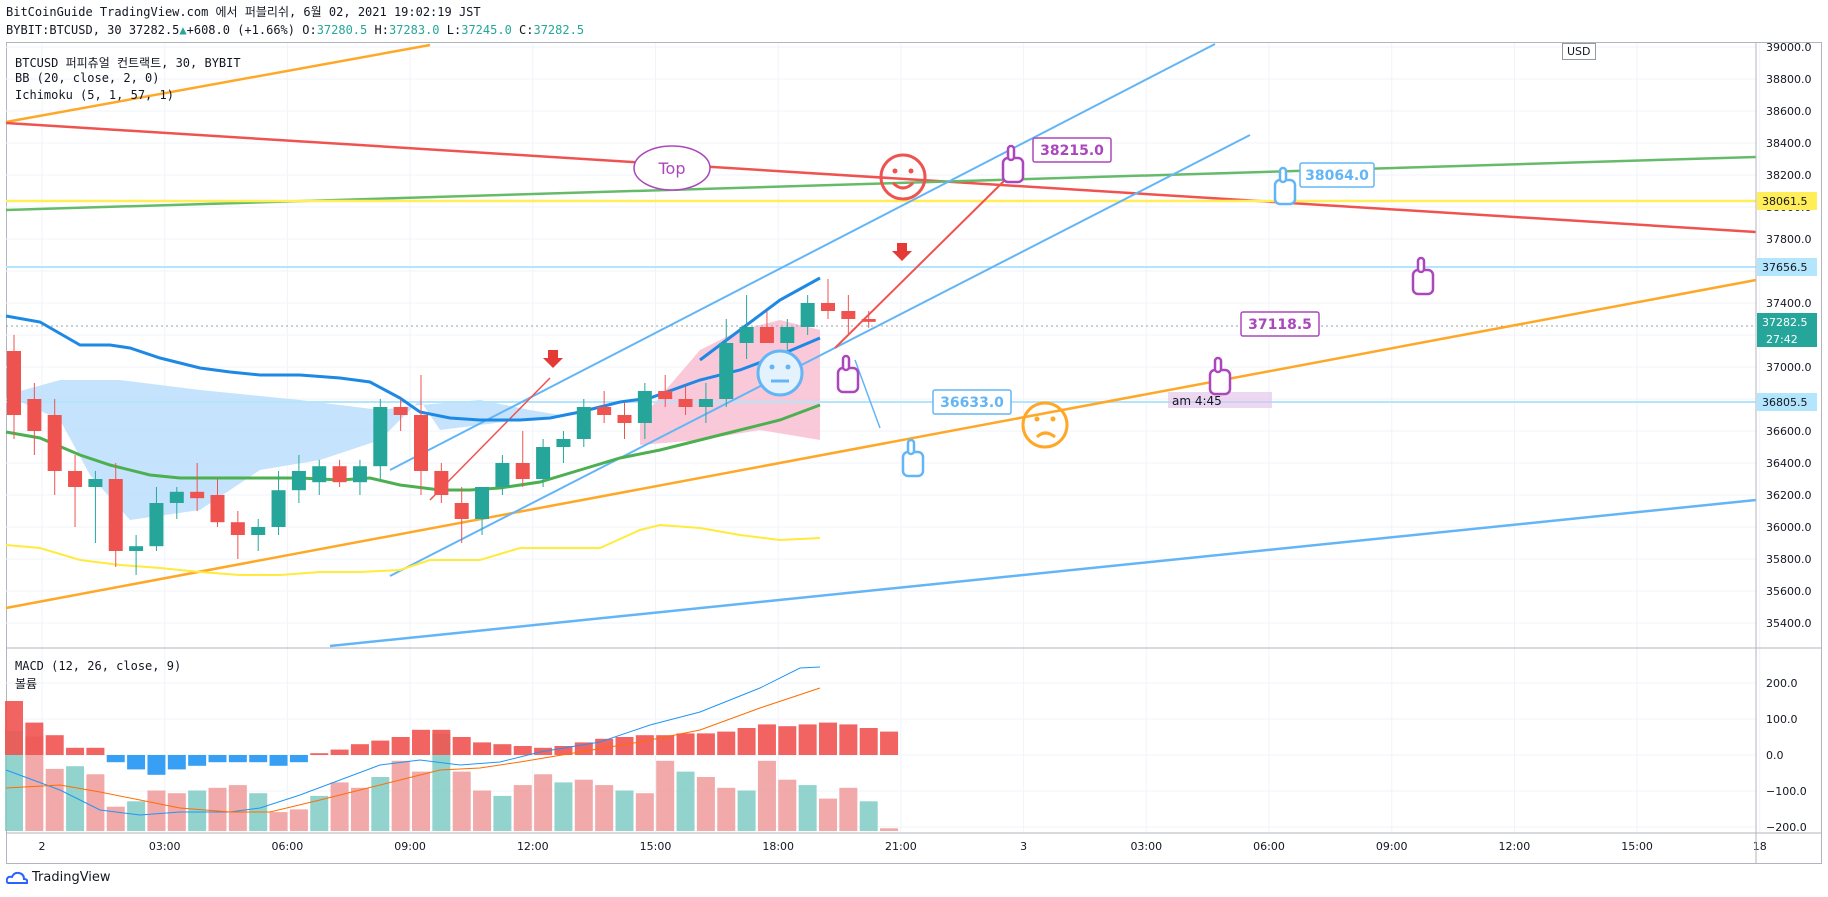  Describe the element at coordinates (1280, 325) in the screenshot. I see `price-callout-text: 37118.5` at that location.